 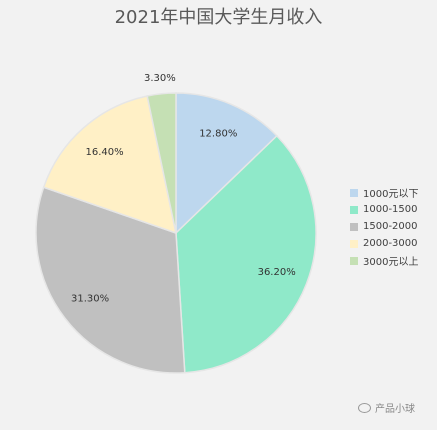 I want to click on legend-item: 3000元以上, so click(x=384, y=260).